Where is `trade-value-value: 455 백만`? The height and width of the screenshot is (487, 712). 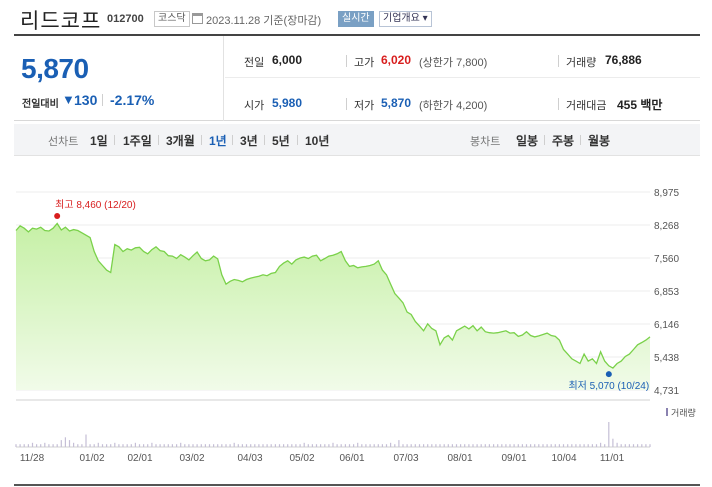
trade-value-value: 455 백만 is located at coordinates (640, 105).